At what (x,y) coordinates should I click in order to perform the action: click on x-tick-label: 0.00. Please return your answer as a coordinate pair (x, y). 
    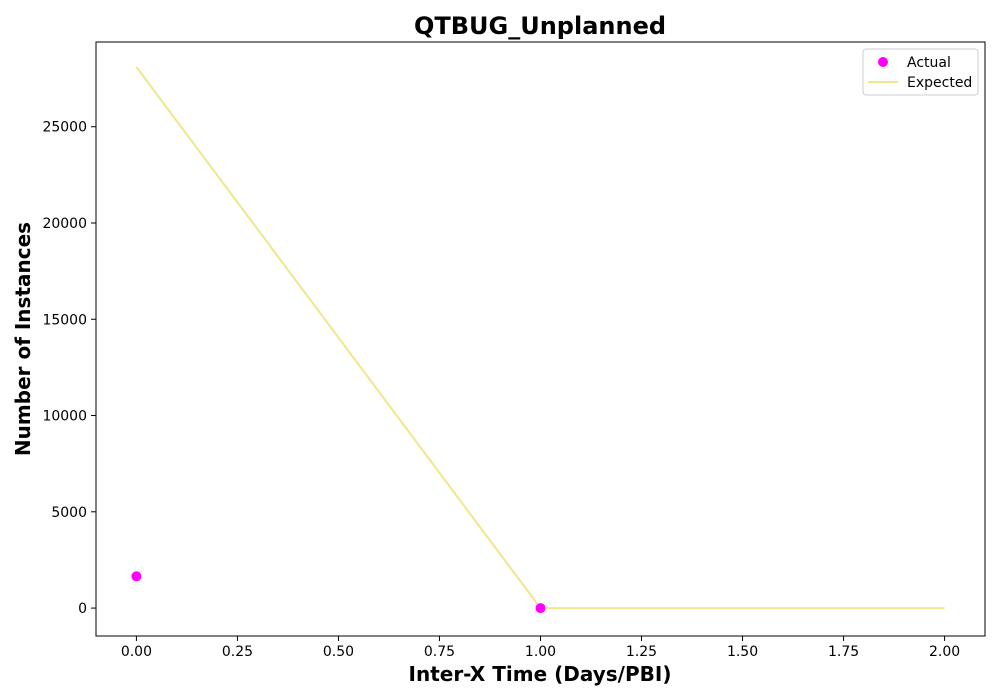
    Looking at the image, I should click on (136, 652).